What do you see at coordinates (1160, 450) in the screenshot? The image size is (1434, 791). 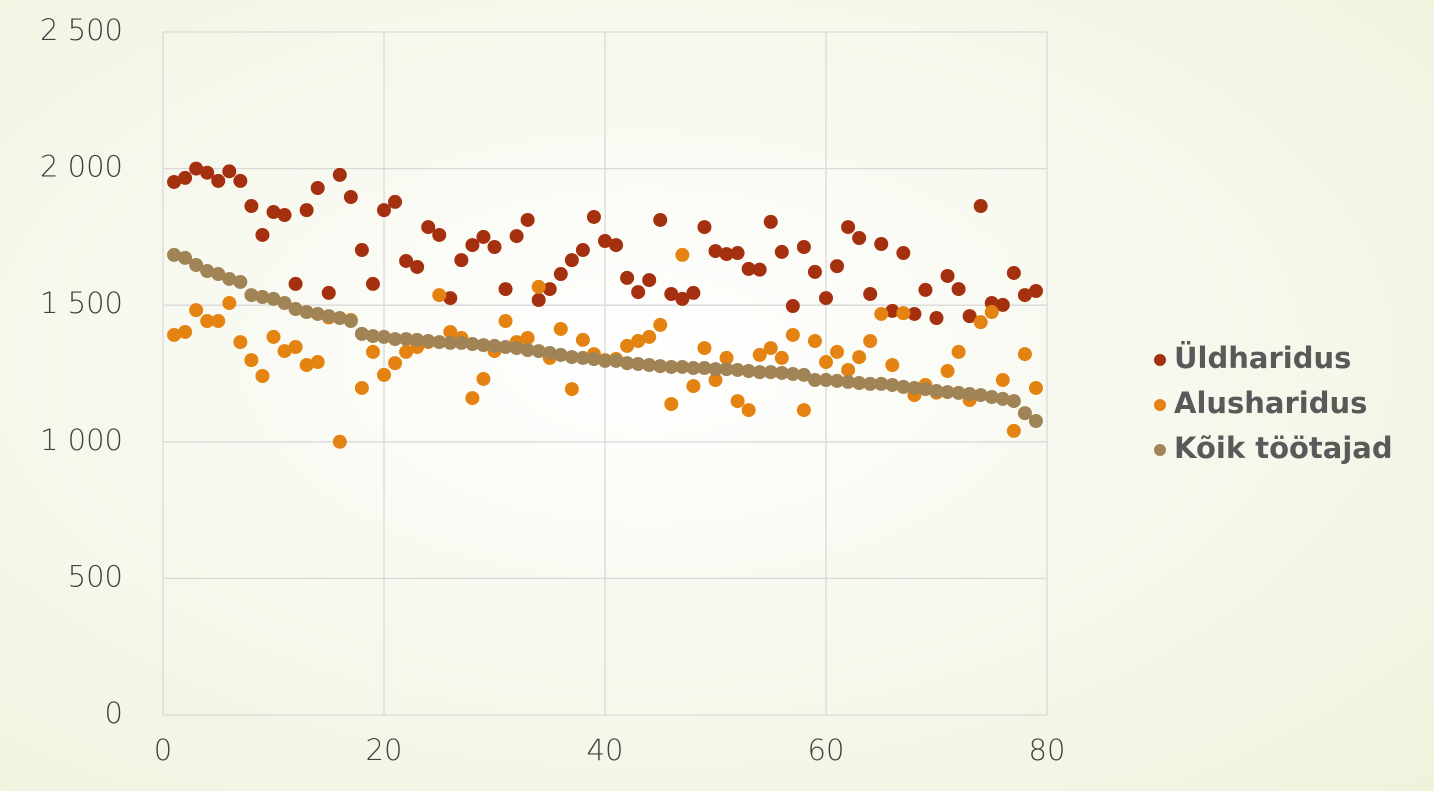 I see `legend-marker` at bounding box center [1160, 450].